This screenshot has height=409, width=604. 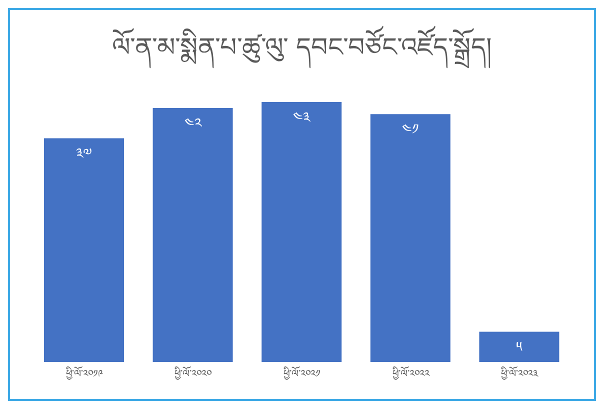 I want to click on data-label: ༥, so click(x=520, y=348).